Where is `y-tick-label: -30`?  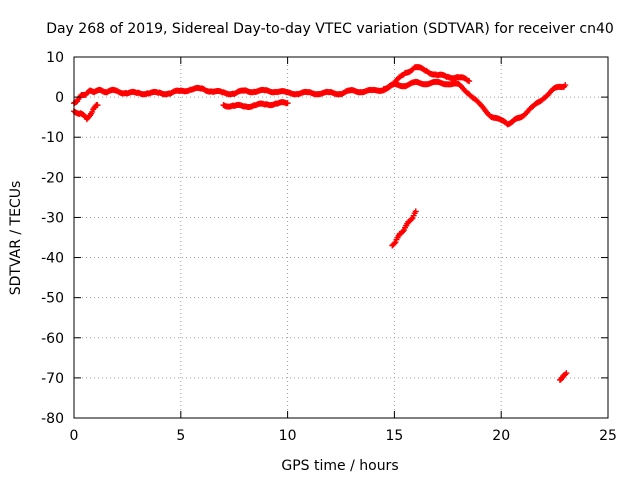
y-tick-label: -30 is located at coordinates (52, 218).